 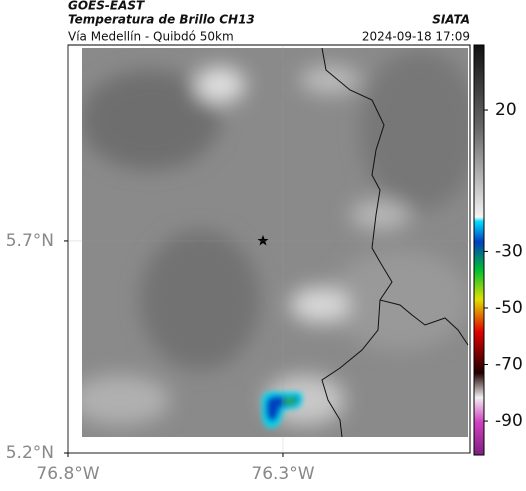 I want to click on x-tick-label: 76.3°W, so click(x=282, y=474).